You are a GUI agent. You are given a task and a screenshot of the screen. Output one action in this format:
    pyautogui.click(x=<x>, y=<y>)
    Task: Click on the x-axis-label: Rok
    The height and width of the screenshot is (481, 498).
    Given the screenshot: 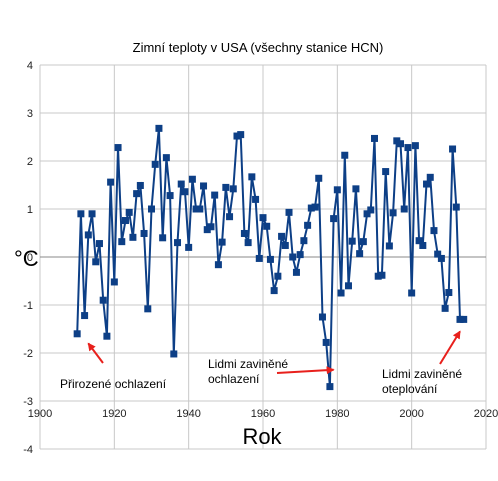 What is the action you would take?
    pyautogui.click(x=262, y=436)
    